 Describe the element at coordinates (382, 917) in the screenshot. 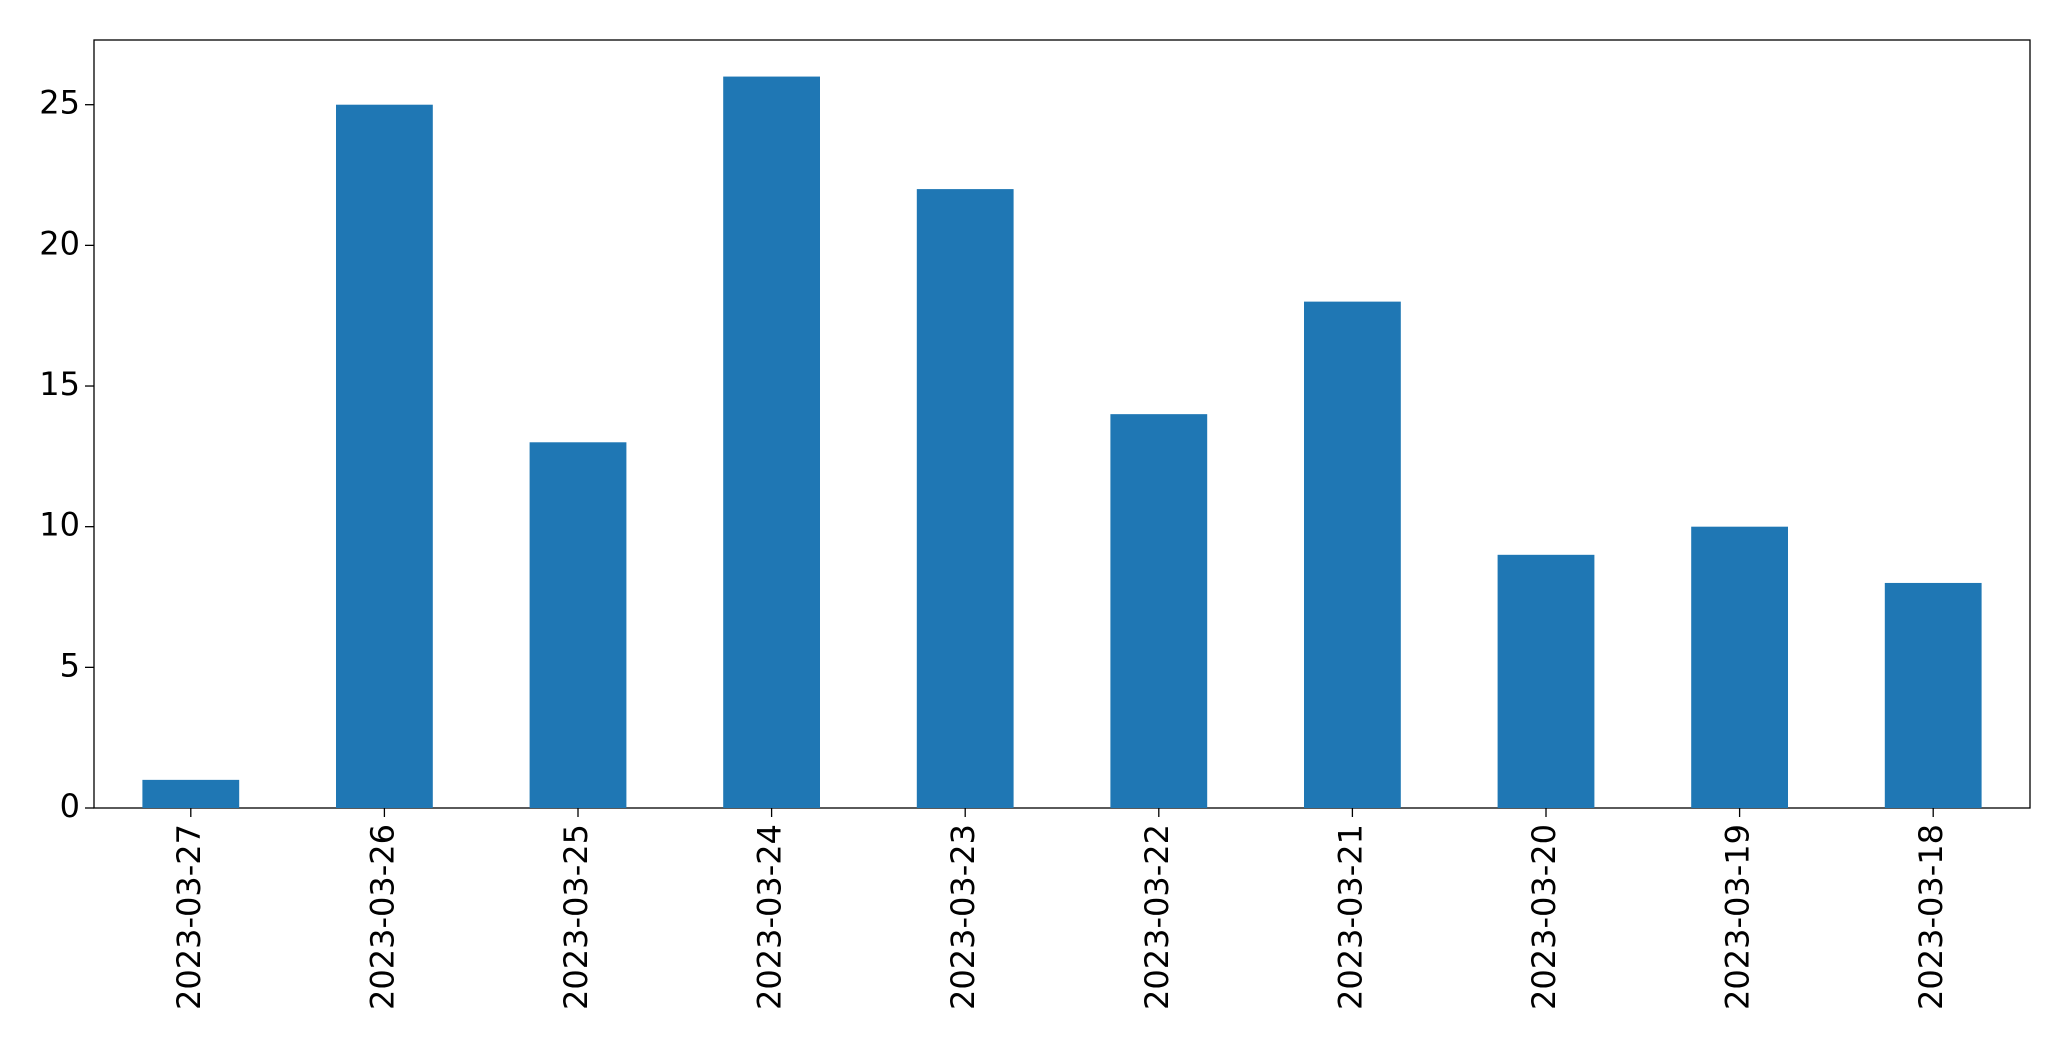

I see `x-tick-label: 2023-03-26` at that location.